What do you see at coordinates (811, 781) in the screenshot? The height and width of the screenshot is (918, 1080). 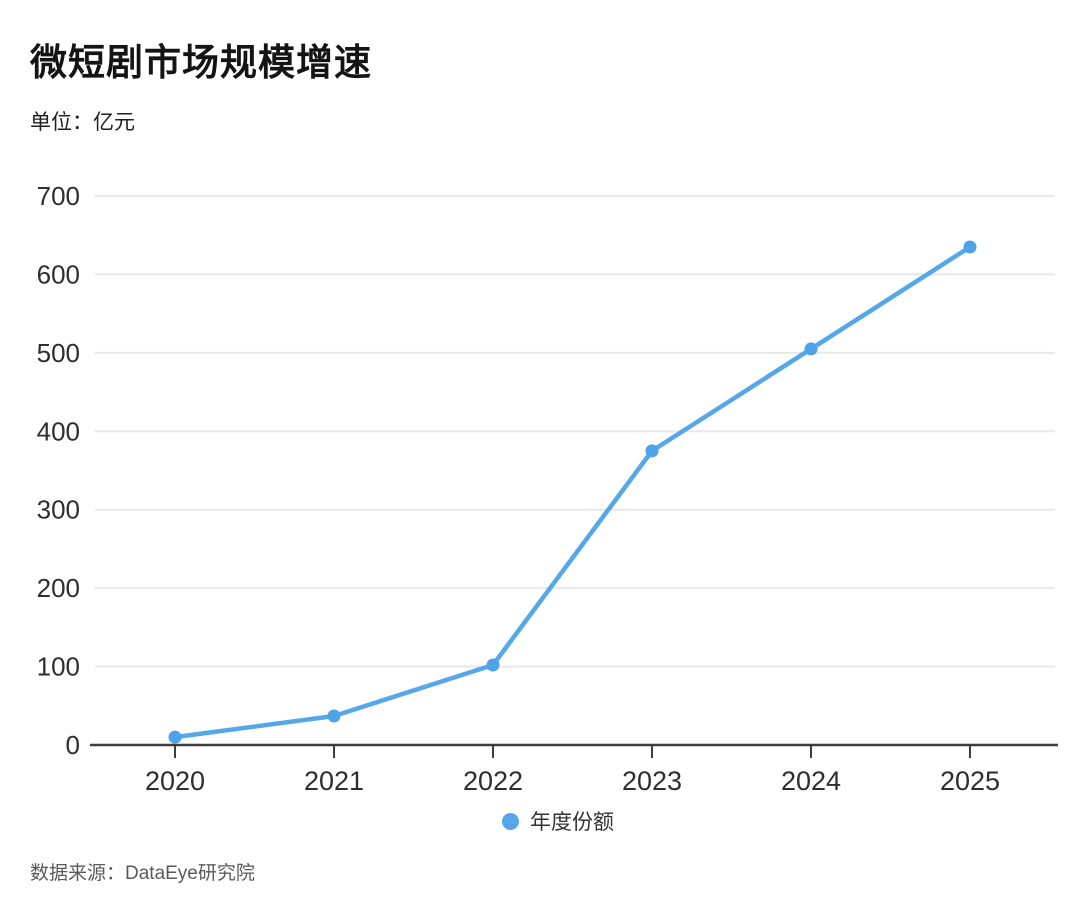 I see `x-axis-label: 2024` at bounding box center [811, 781].